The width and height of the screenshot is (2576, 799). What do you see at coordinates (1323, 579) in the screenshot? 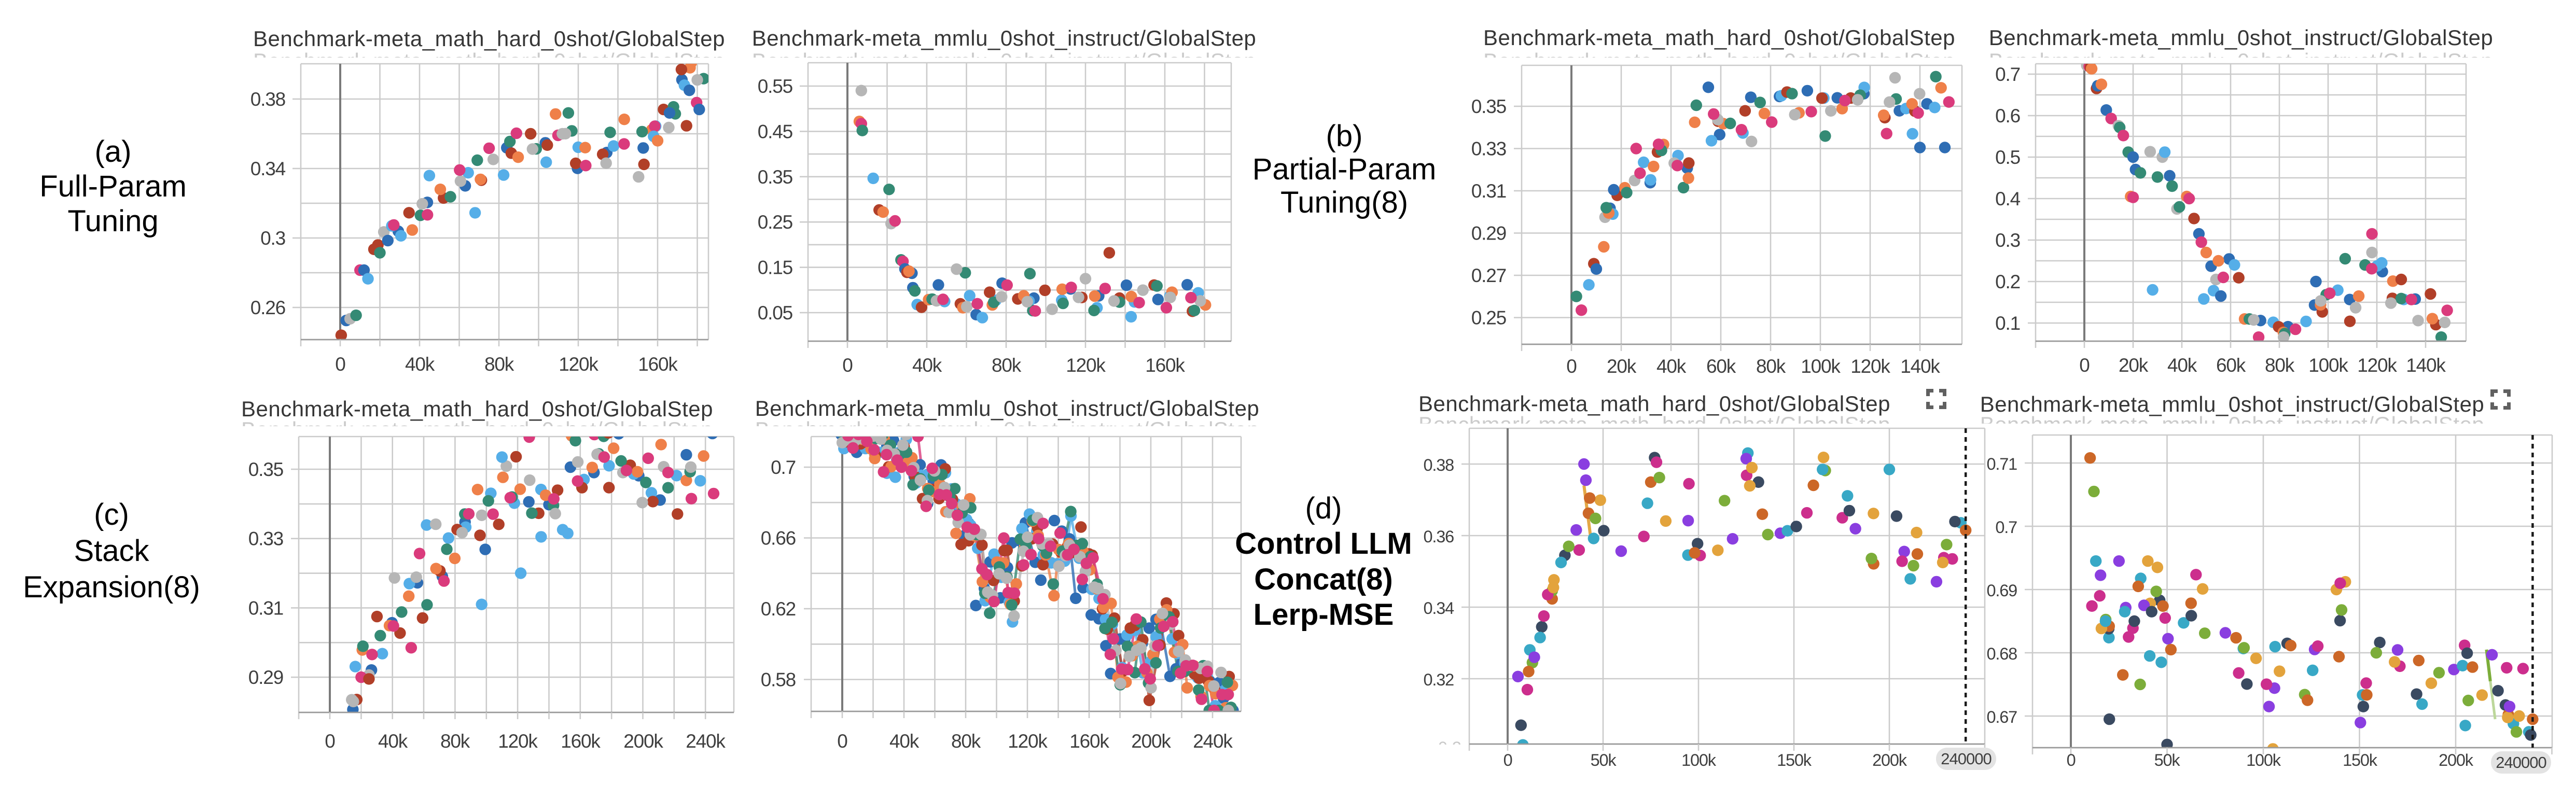
I see `svg-text: Concat(8)` at bounding box center [1323, 579].